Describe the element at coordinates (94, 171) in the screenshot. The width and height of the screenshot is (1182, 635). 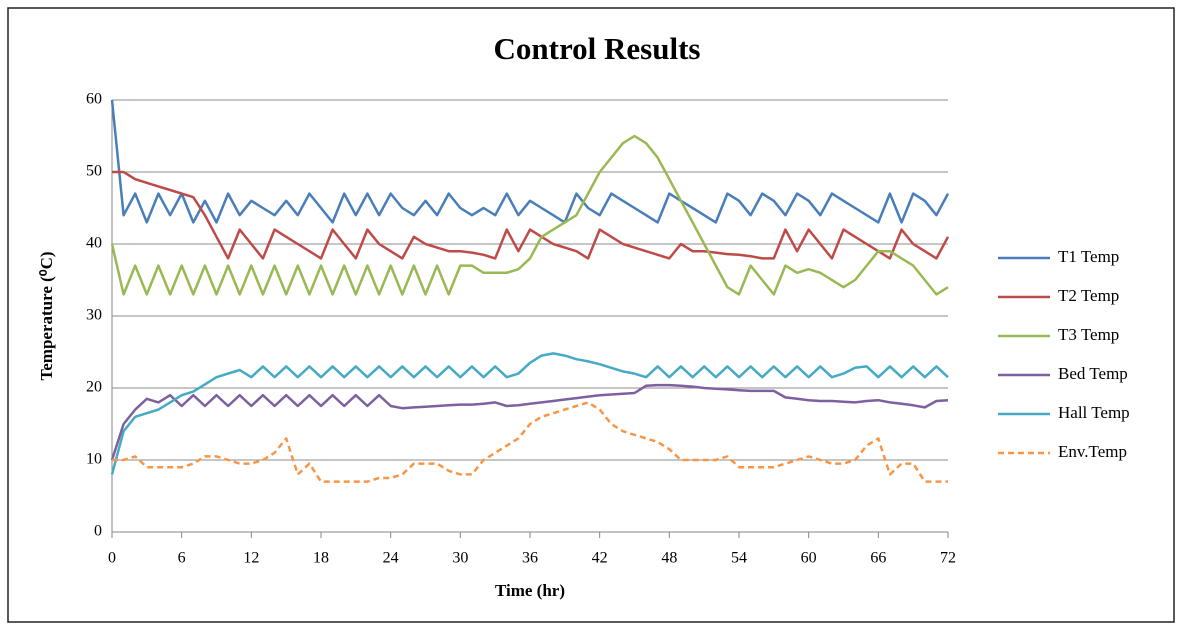
I see `y-tick-label: 50` at that location.